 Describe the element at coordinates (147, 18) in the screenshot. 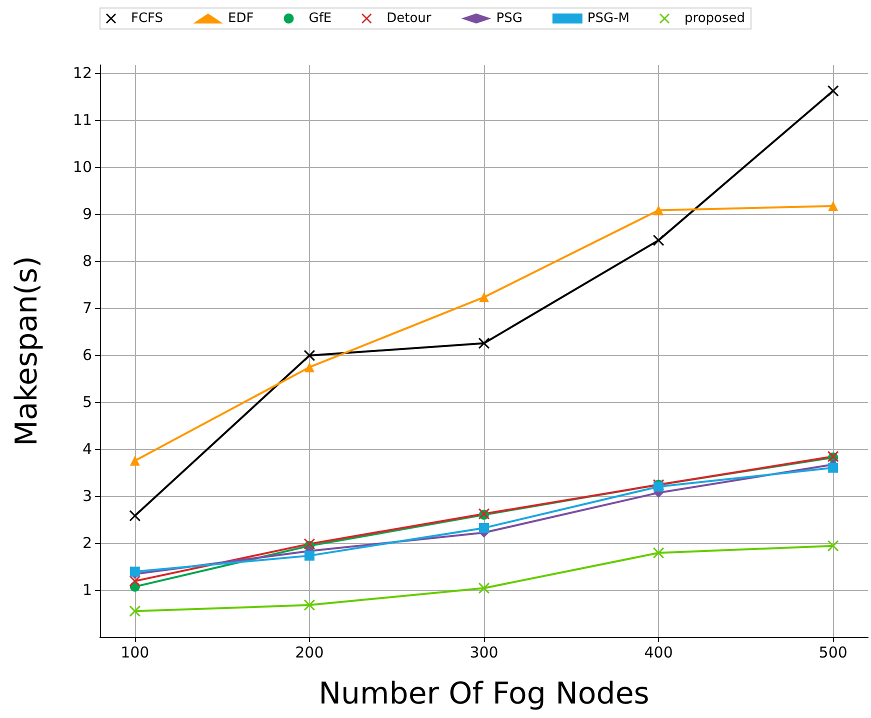

I see `legend-label: FCFS` at that location.